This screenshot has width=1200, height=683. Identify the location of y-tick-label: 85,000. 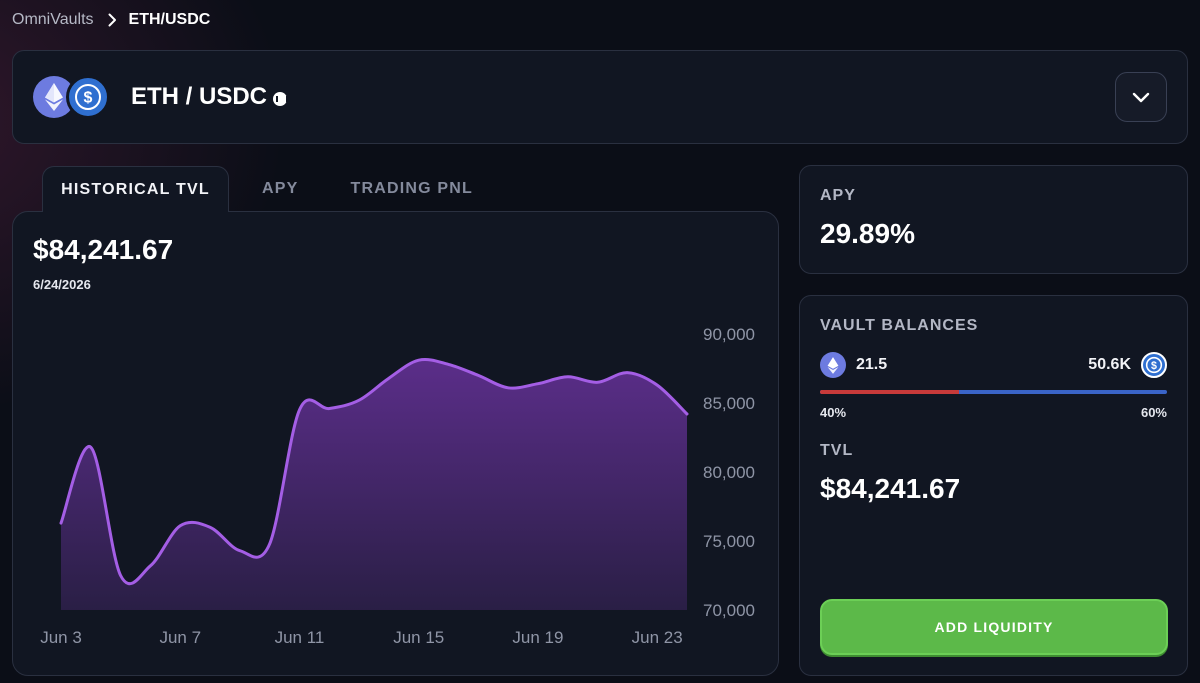
(729, 403).